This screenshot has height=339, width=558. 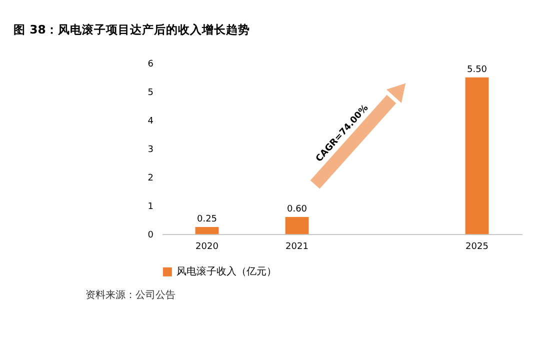 I want to click on x-tick-label: 2021, so click(x=297, y=247).